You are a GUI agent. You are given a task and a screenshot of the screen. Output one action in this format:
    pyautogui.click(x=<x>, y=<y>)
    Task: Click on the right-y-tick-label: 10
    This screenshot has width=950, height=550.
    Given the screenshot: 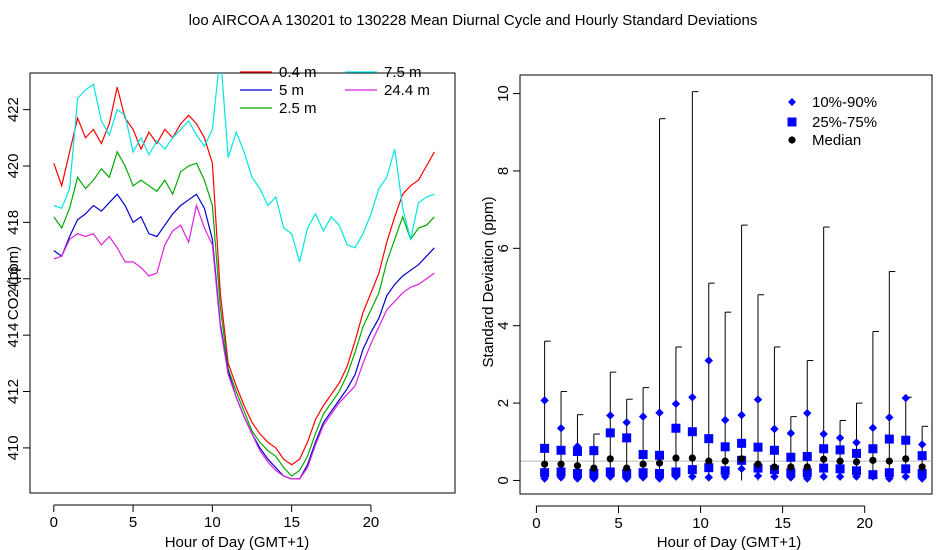 What is the action you would take?
    pyautogui.click(x=503, y=93)
    